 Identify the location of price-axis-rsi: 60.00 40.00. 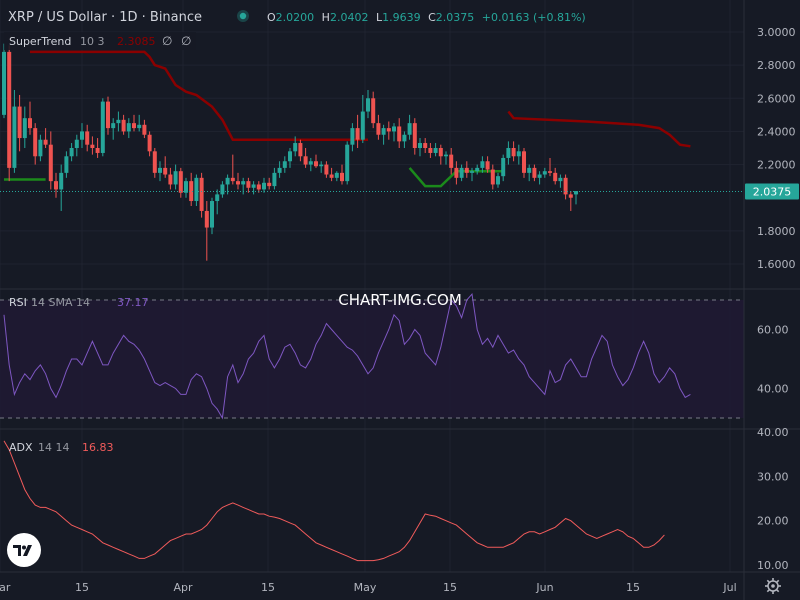
(773, 360).